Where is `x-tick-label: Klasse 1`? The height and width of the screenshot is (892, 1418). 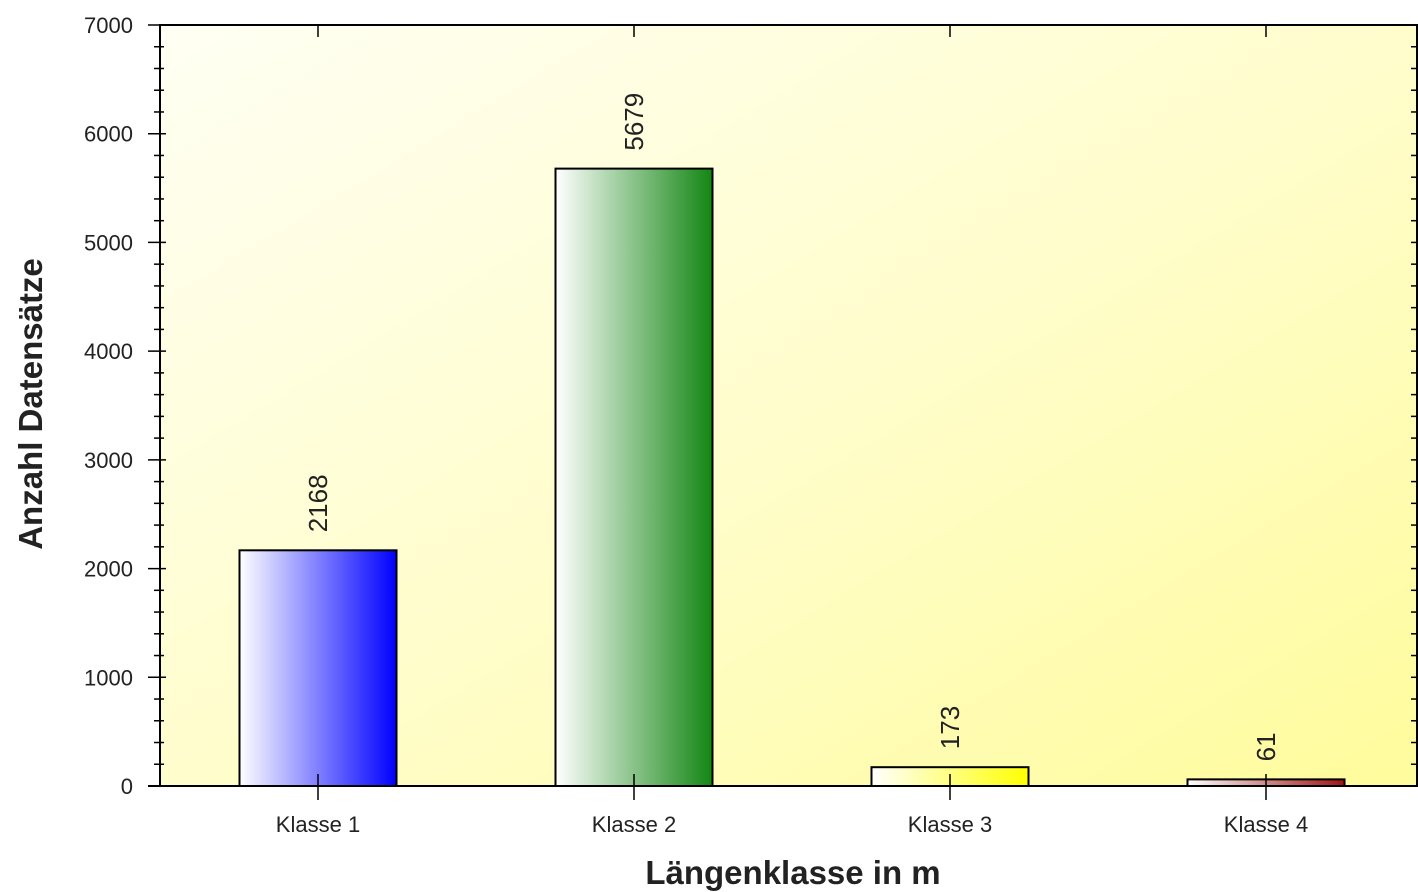 x-tick-label: Klasse 1 is located at coordinates (318, 824).